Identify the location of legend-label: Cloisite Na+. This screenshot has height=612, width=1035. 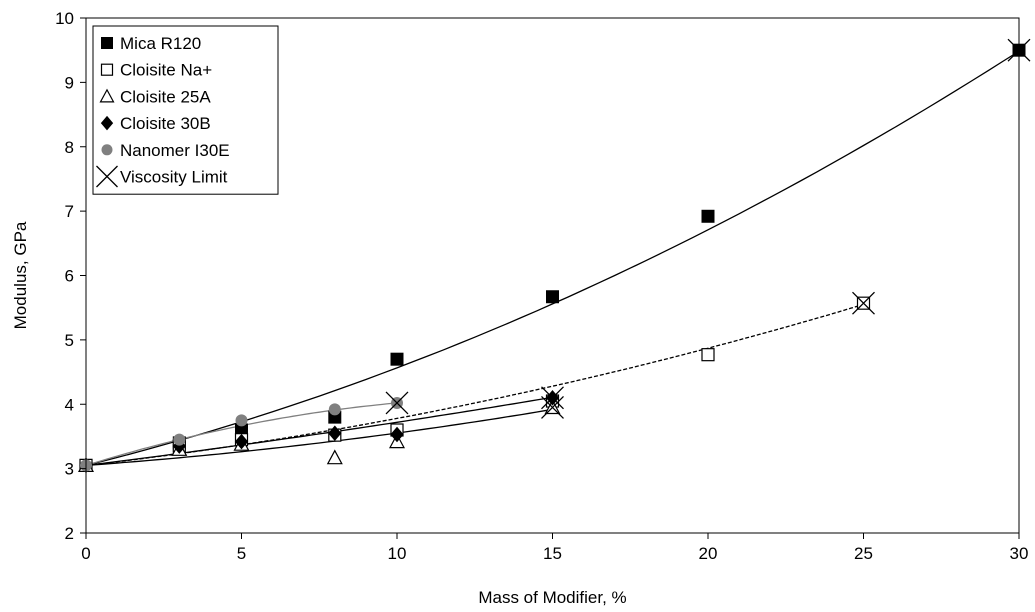
(166, 70).